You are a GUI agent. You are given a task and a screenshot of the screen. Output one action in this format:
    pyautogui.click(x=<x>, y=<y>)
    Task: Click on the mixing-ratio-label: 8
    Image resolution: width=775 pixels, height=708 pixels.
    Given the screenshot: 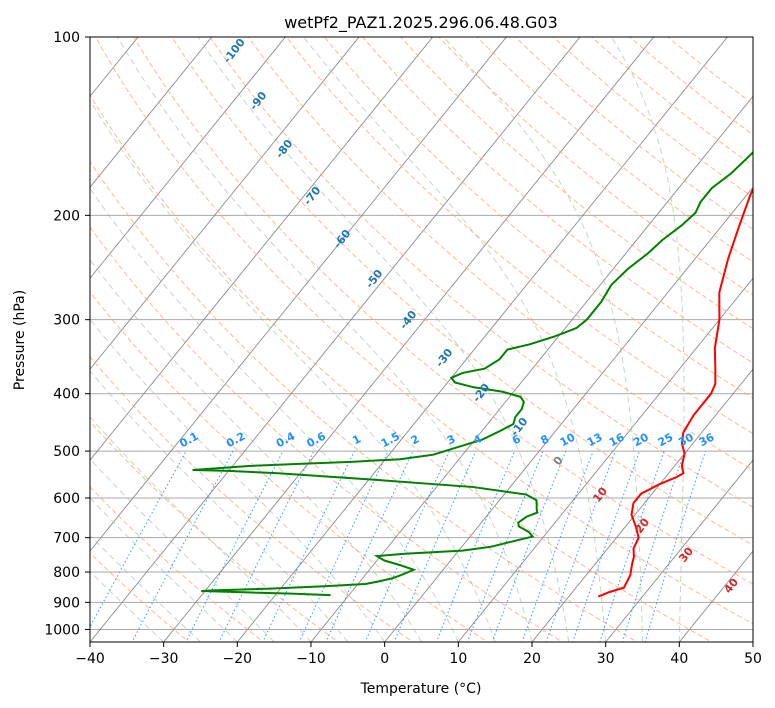 What is the action you would take?
    pyautogui.click(x=544, y=439)
    